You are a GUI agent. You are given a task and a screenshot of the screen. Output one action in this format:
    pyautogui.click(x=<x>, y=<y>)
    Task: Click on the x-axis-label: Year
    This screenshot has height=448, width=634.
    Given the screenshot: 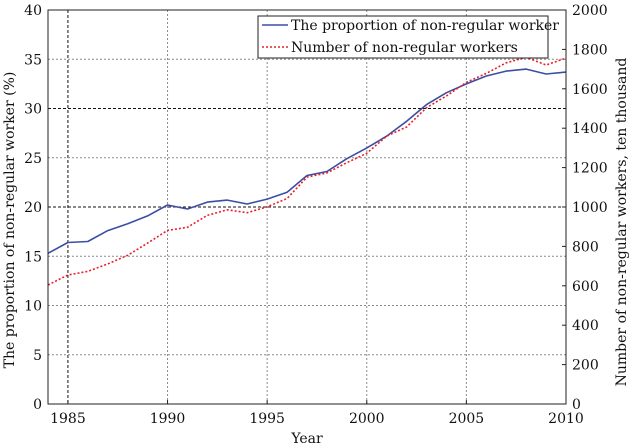 What is the action you would take?
    pyautogui.click(x=306, y=439)
    